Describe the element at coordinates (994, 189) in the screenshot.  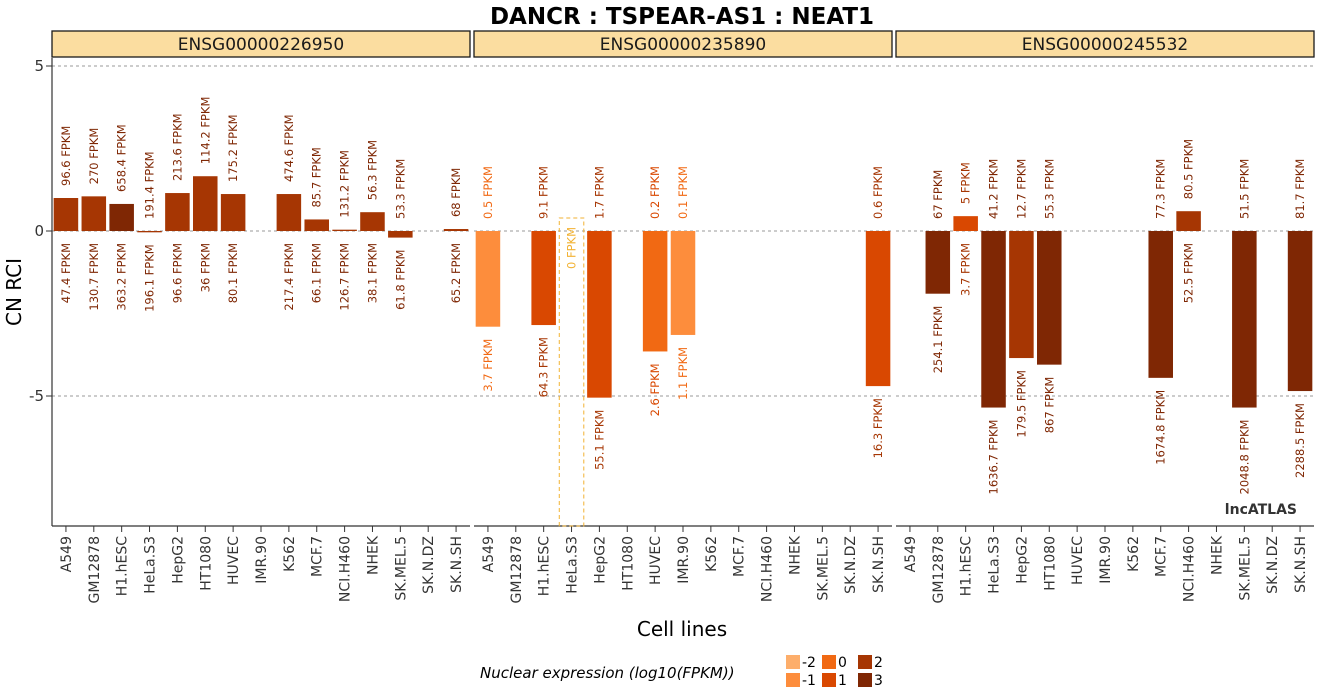
I see `nuclear-fpkm-label: 41.2 FPKM` at that location.